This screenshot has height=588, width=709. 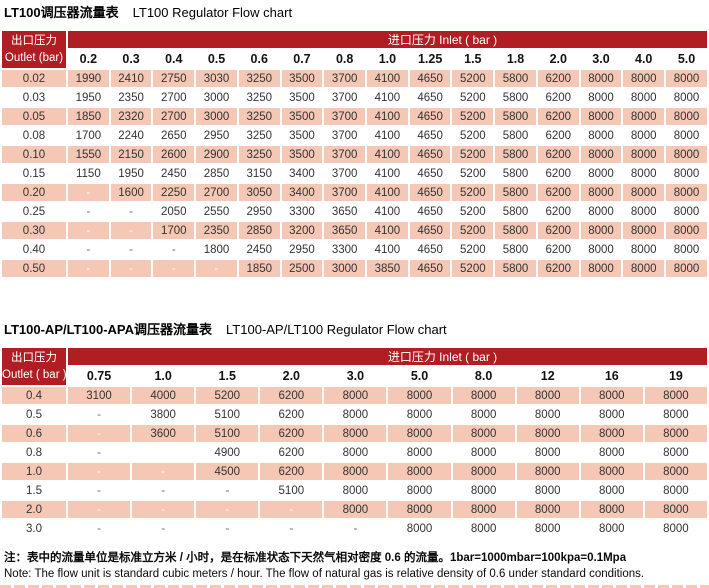 I want to click on flow-cell: 2320, so click(x=131, y=116).